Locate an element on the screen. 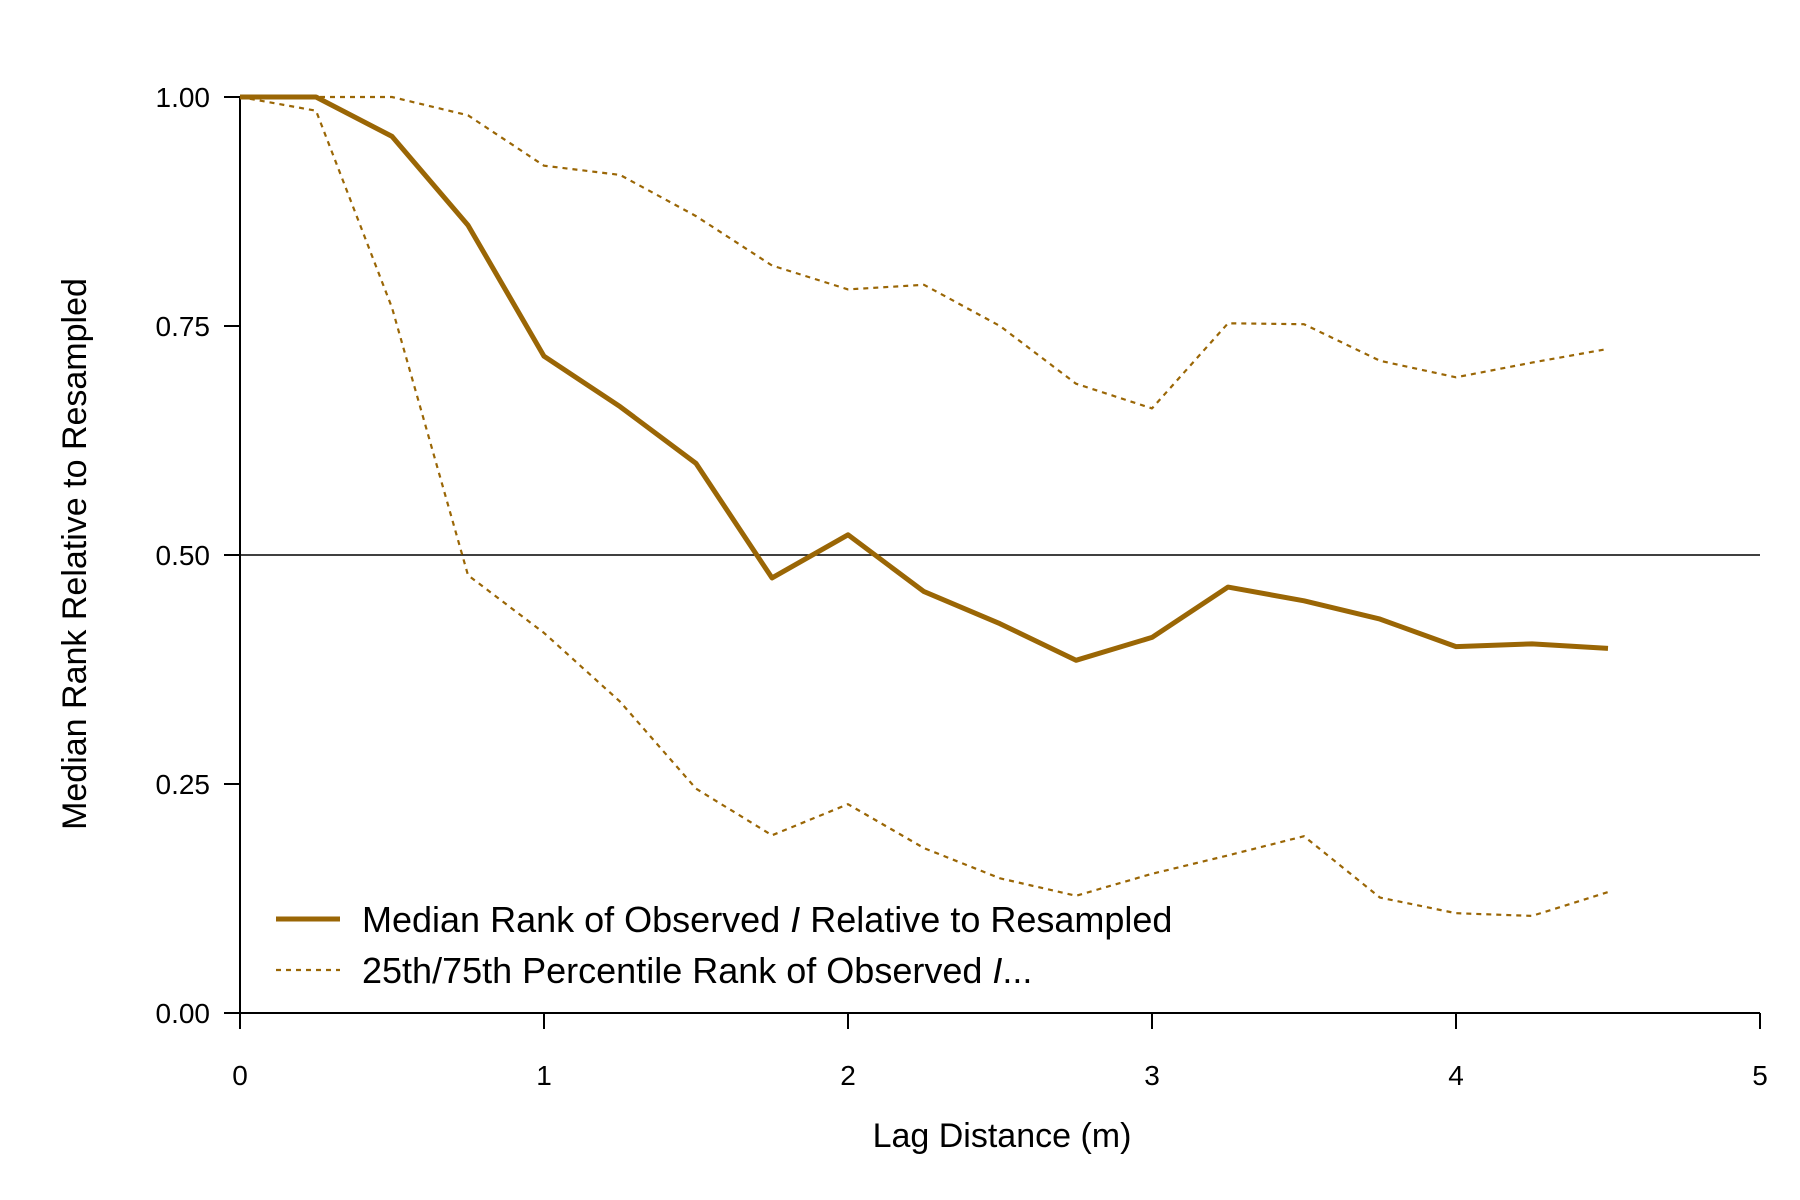 The width and height of the screenshot is (1800, 1200). x-tick-label: 2 is located at coordinates (848, 1075).